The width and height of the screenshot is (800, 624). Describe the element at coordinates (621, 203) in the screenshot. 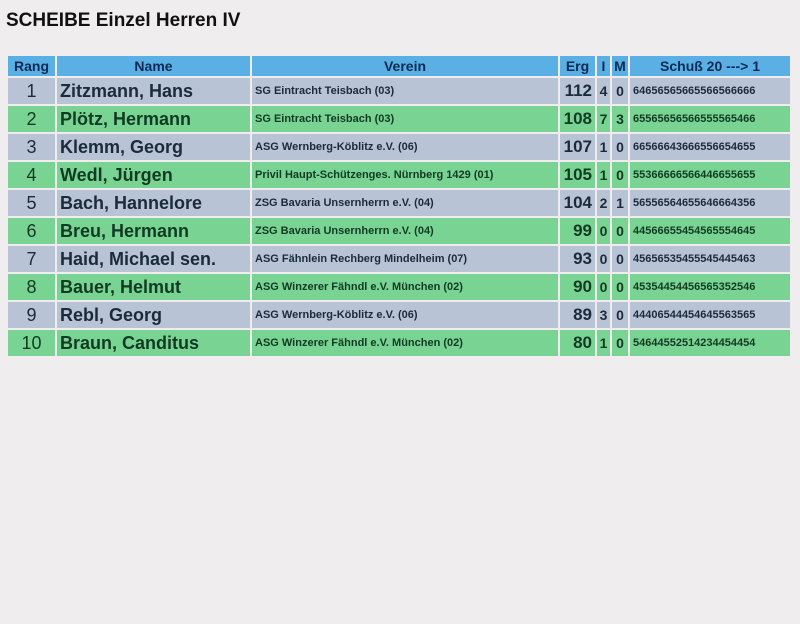

I see `cell-m: 1` at that location.